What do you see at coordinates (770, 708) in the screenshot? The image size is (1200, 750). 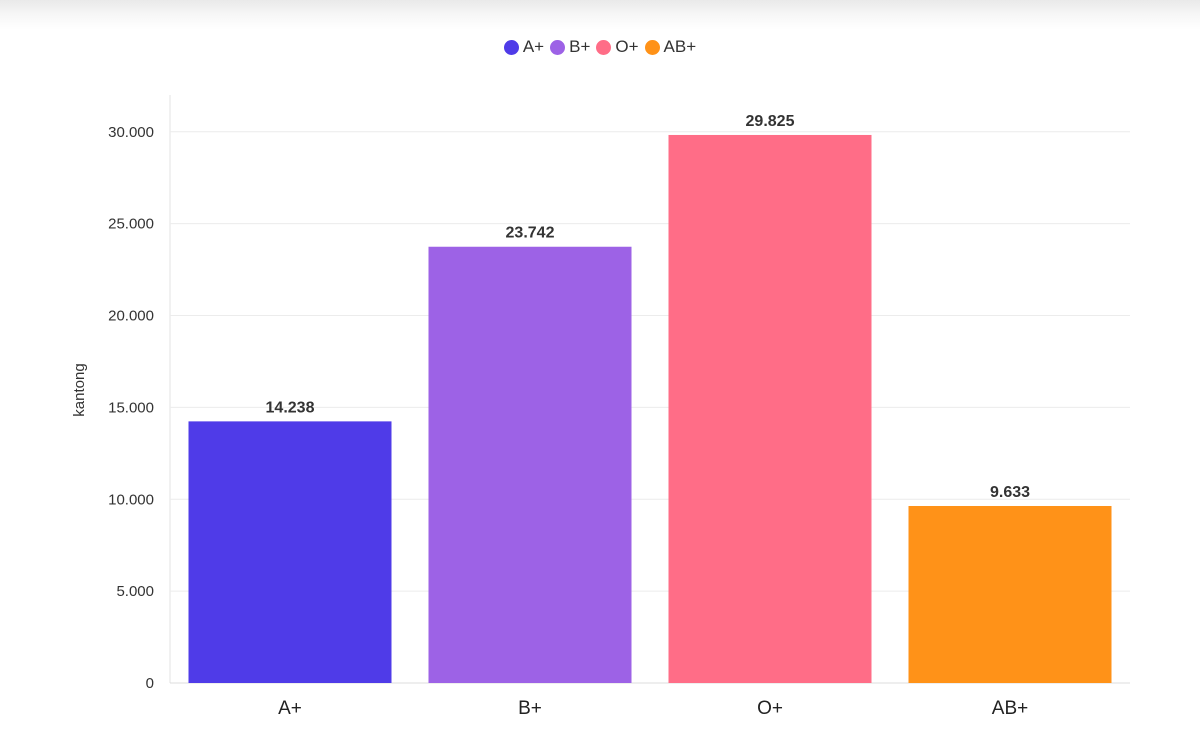 I see `x-tick-label-o-plus: O+` at bounding box center [770, 708].